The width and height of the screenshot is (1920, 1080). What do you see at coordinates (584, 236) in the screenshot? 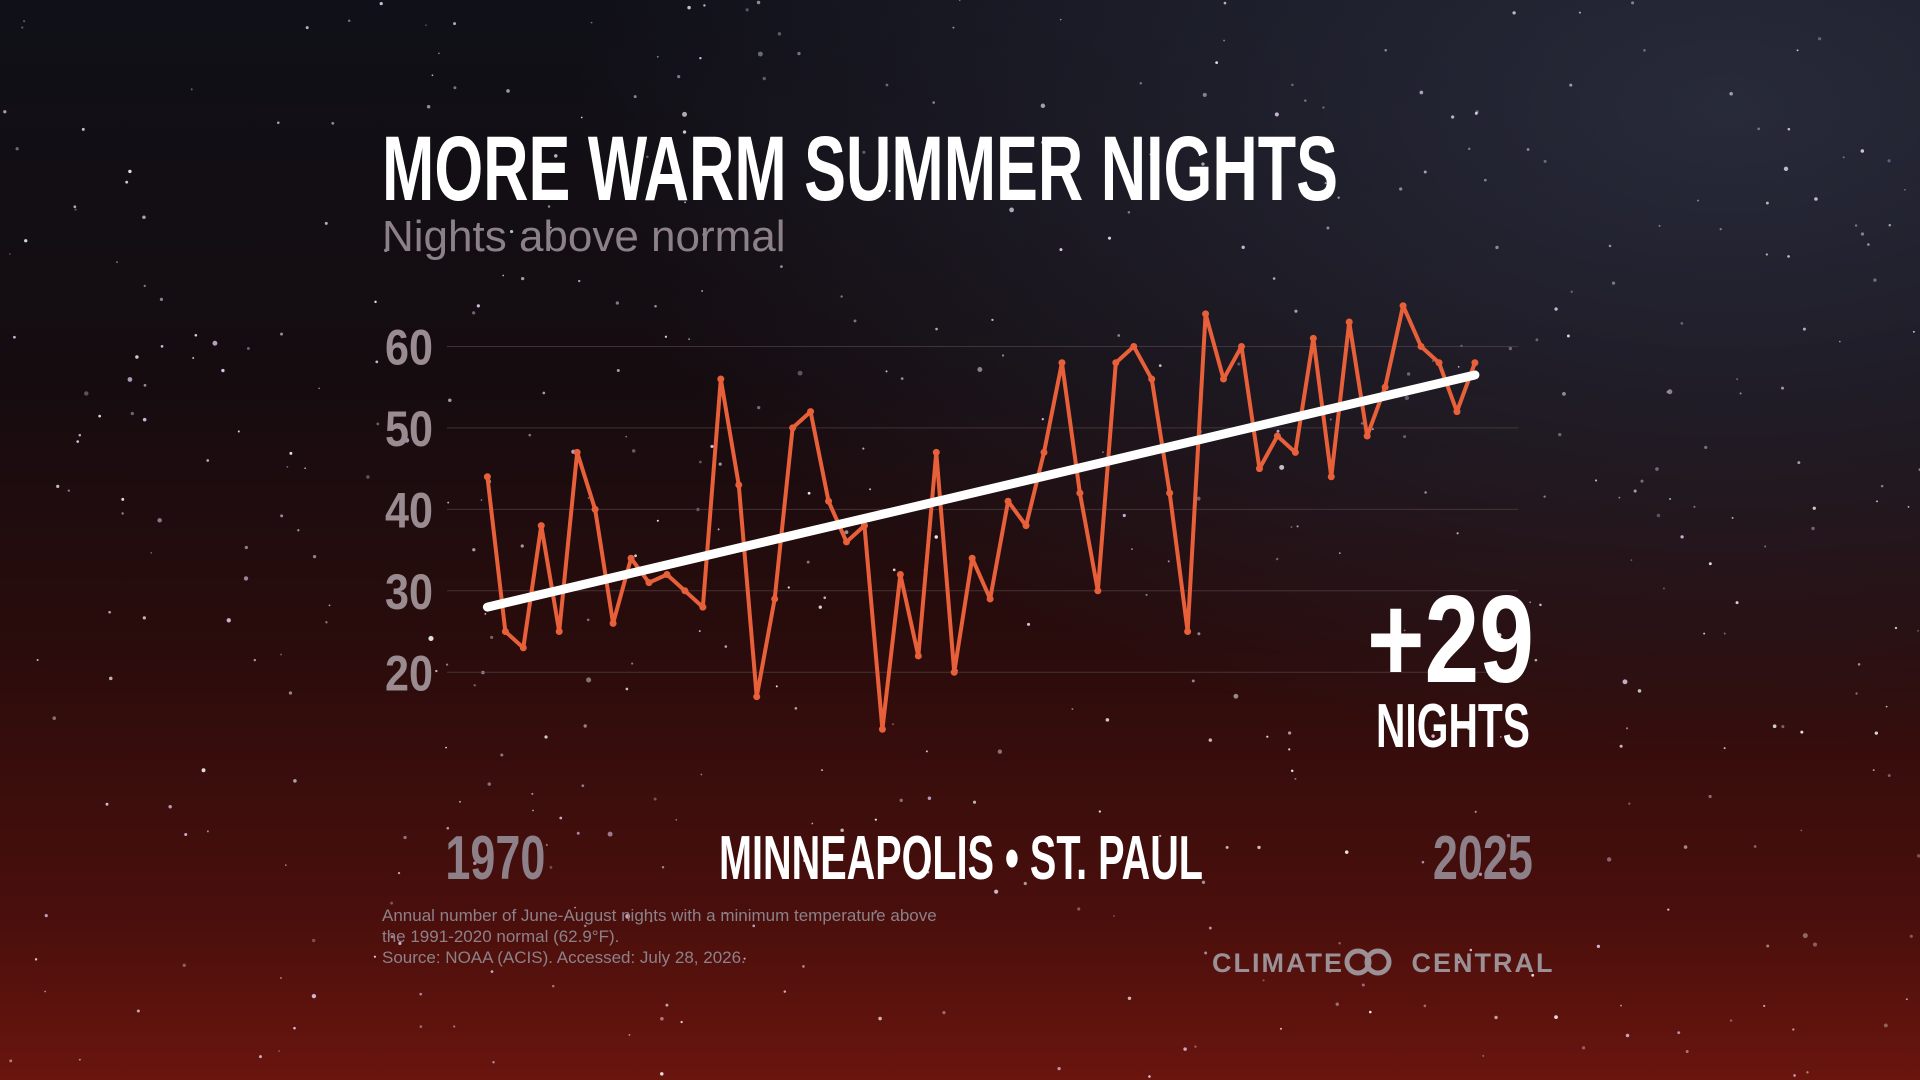
I see `chart-subtitle: Nights above normal` at bounding box center [584, 236].